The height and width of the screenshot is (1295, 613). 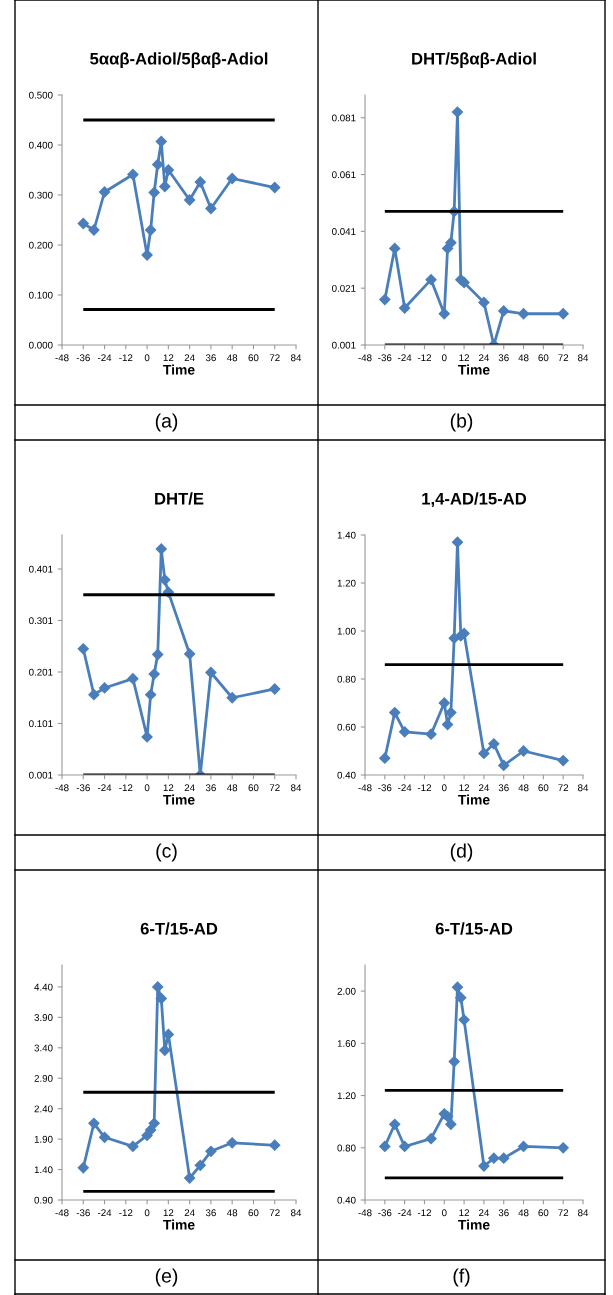 I want to click on y-tick-label: 1.90, so click(x=43, y=1139).